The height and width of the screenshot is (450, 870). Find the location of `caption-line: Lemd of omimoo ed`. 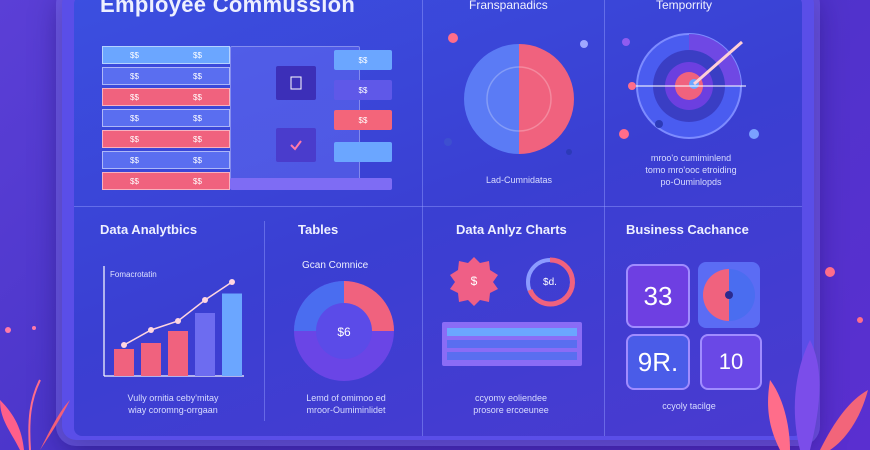

caption-line: Lemd of omimoo ed is located at coordinates (346, 398).